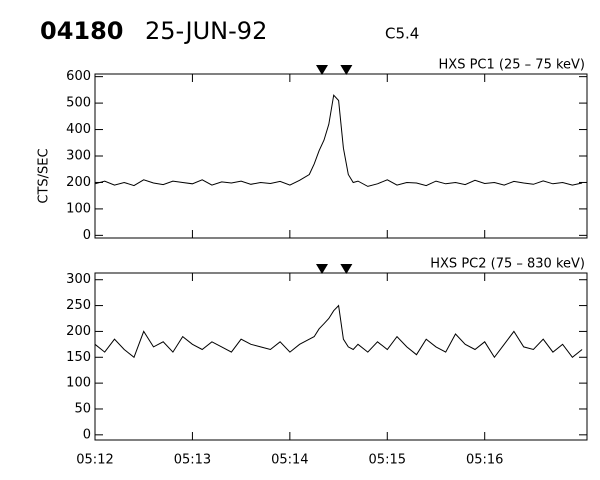 The height and width of the screenshot is (480, 600). I want to click on y-tick-label: 150, so click(78, 357).